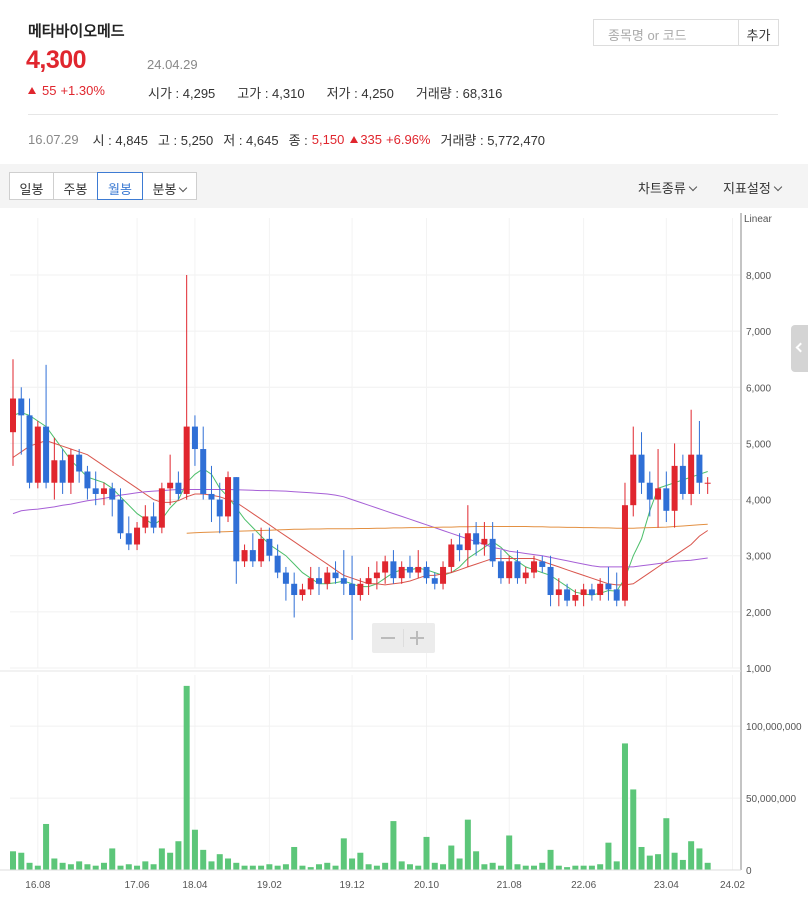 Image resolution: width=808 pixels, height=901 pixels. What do you see at coordinates (771, 799) in the screenshot?
I see `volume-tick-label: 50,000,000` at bounding box center [771, 799].